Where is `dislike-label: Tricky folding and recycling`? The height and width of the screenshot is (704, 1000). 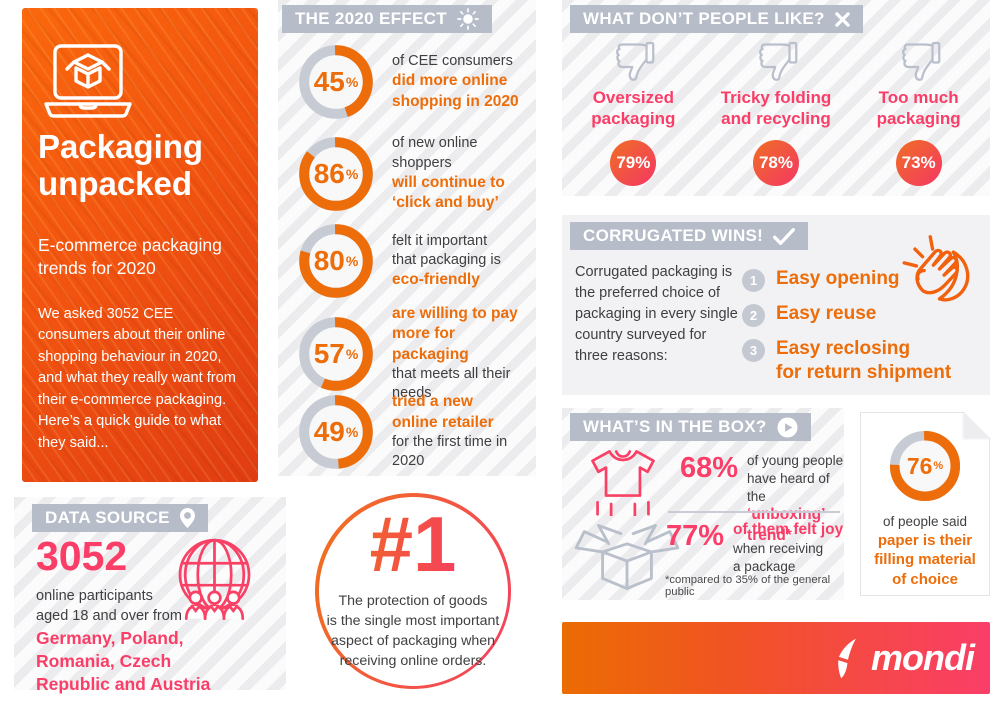 dislike-label: Tricky folding and recycling is located at coordinates (776, 108).